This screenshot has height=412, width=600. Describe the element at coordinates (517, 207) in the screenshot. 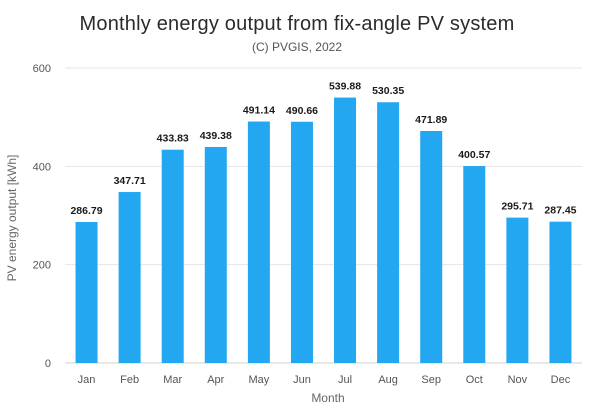

I see `data-label-nov: 295.71` at that location.